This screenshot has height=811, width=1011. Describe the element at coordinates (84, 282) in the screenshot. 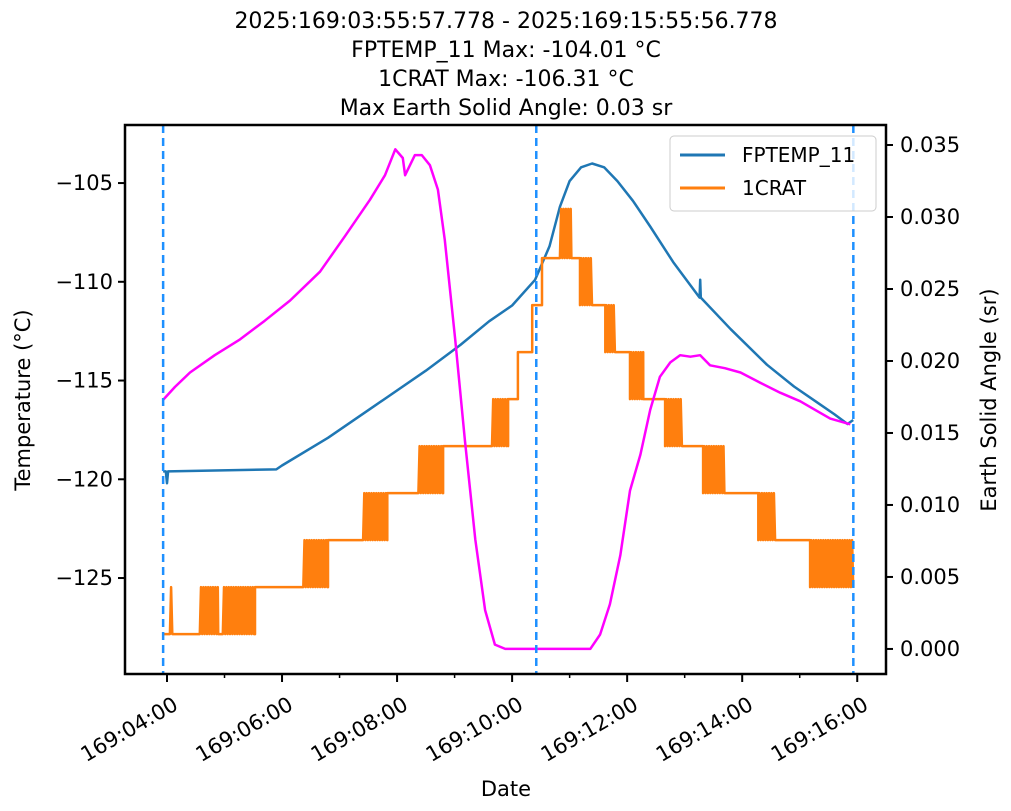

I see `y-tick-label: −110` at that location.